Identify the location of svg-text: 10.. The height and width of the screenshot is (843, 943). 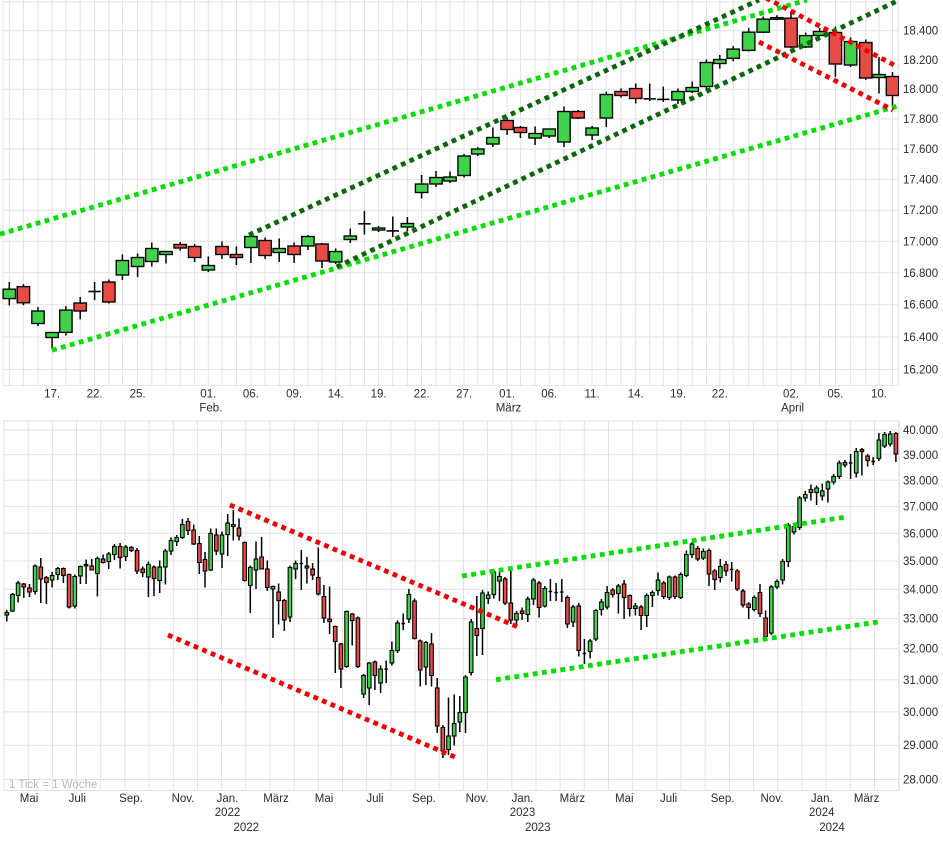
(879, 395).